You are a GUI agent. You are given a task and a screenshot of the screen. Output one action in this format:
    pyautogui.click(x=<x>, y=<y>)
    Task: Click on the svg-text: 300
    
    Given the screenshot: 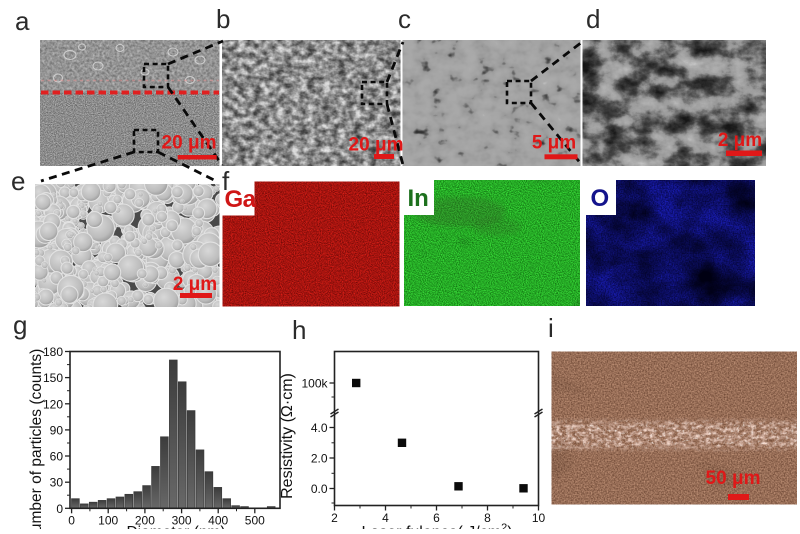 What is the action you would take?
    pyautogui.click(x=182, y=521)
    